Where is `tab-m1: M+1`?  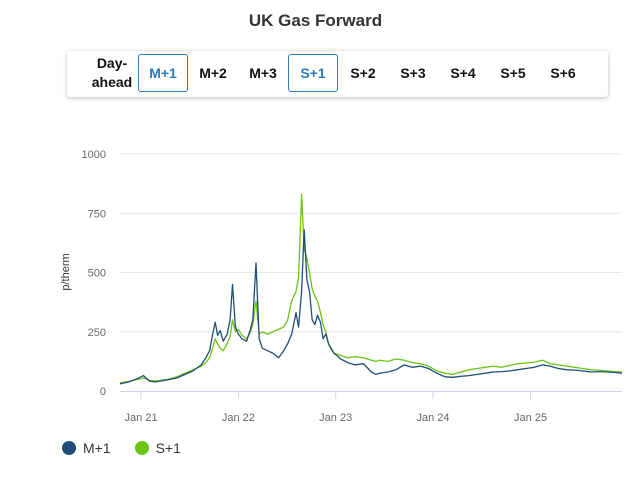
tab-m1: M+1 is located at coordinates (163, 73).